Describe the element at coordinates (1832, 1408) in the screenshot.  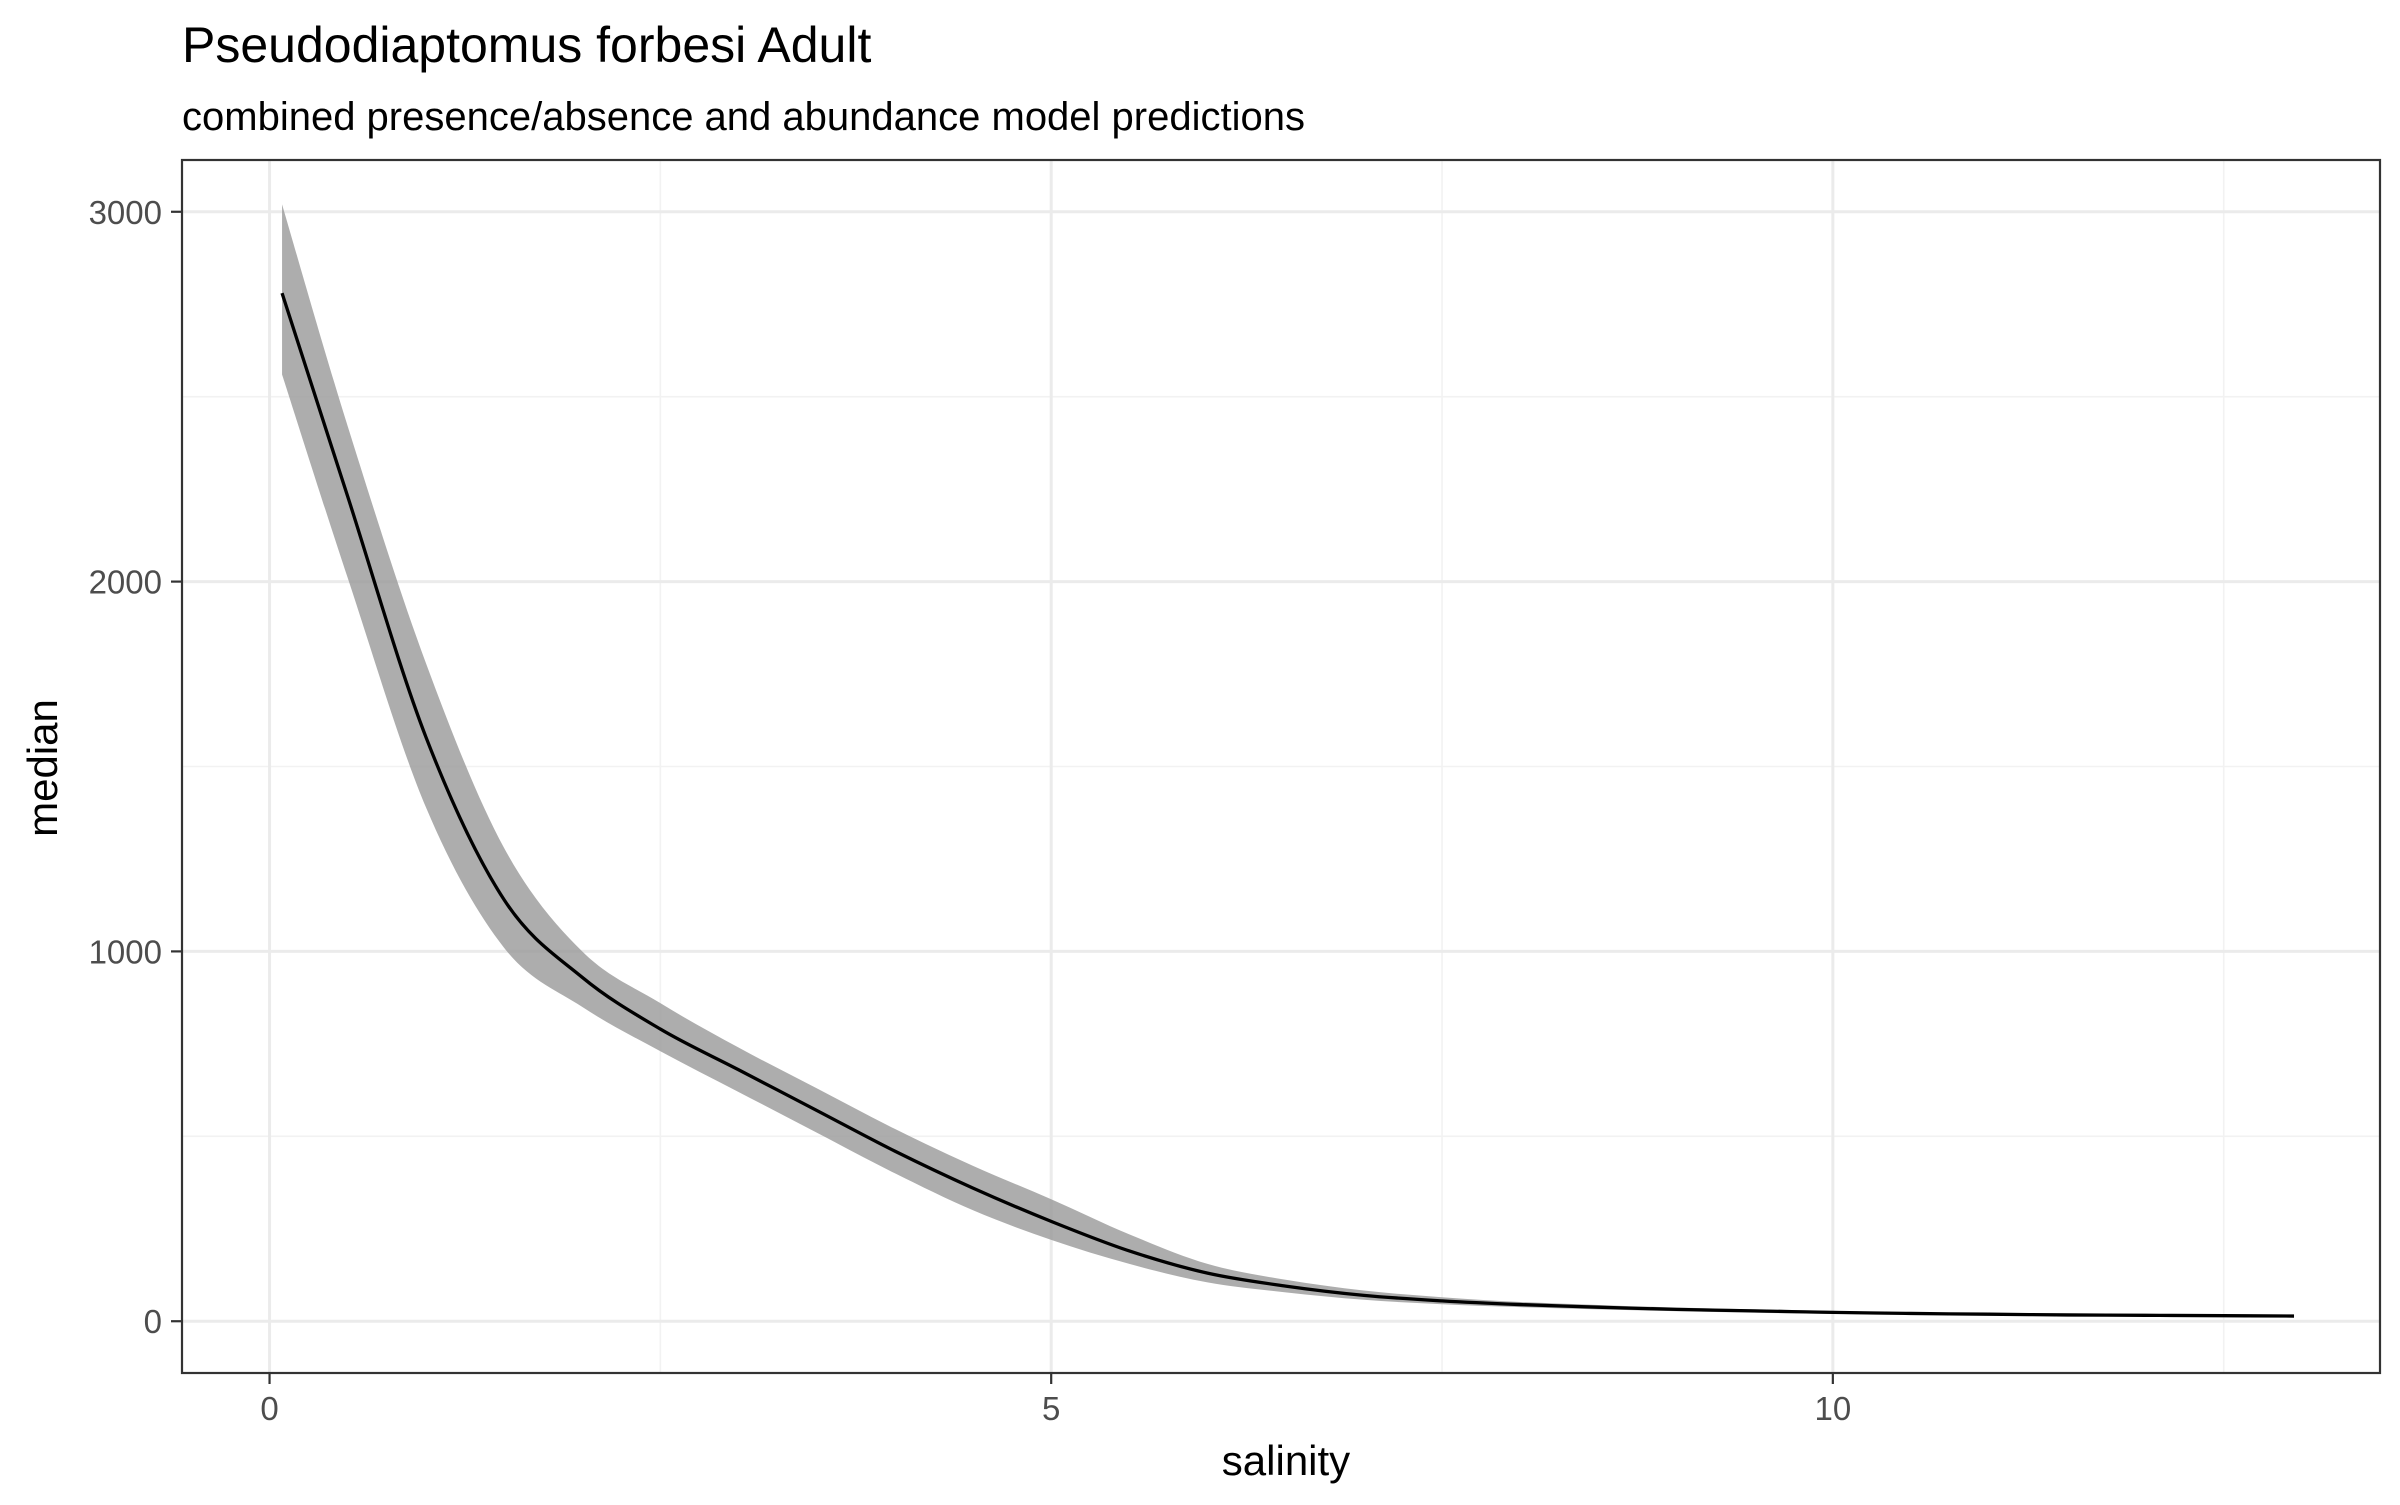
I see `x-tick-label: 10` at that location.